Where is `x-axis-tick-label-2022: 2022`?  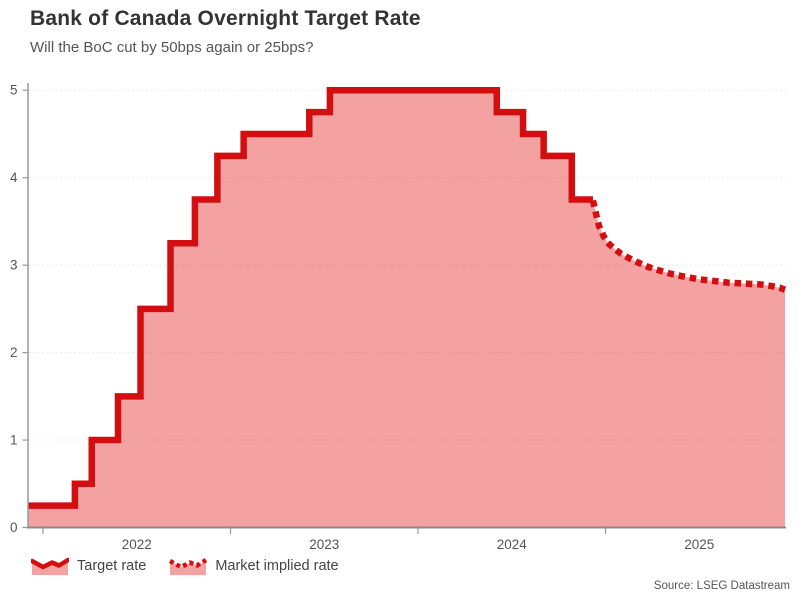 x-axis-tick-label-2022: 2022 is located at coordinates (137, 544).